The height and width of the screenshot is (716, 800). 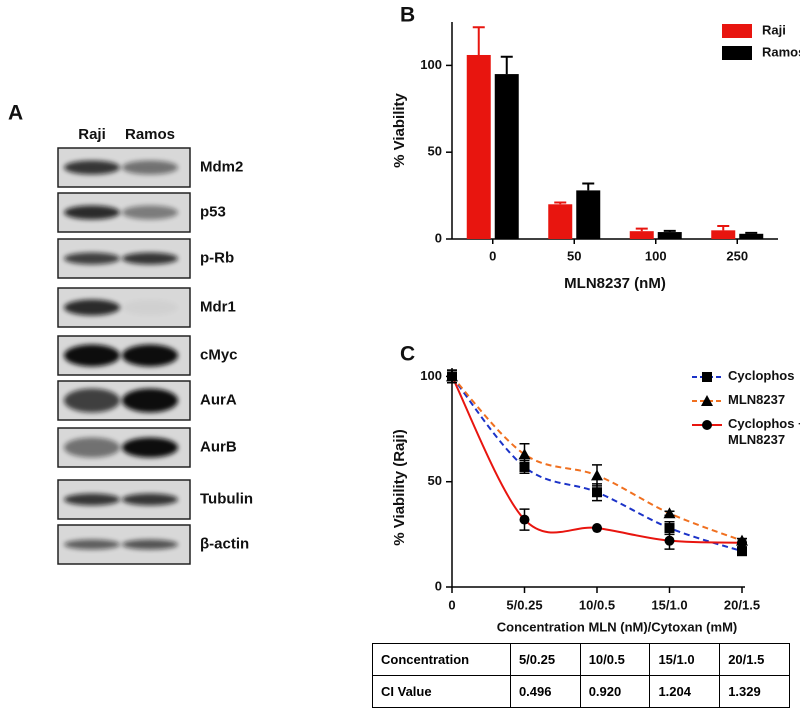 I want to click on table-cell: 20/1.5, so click(x=754, y=659).